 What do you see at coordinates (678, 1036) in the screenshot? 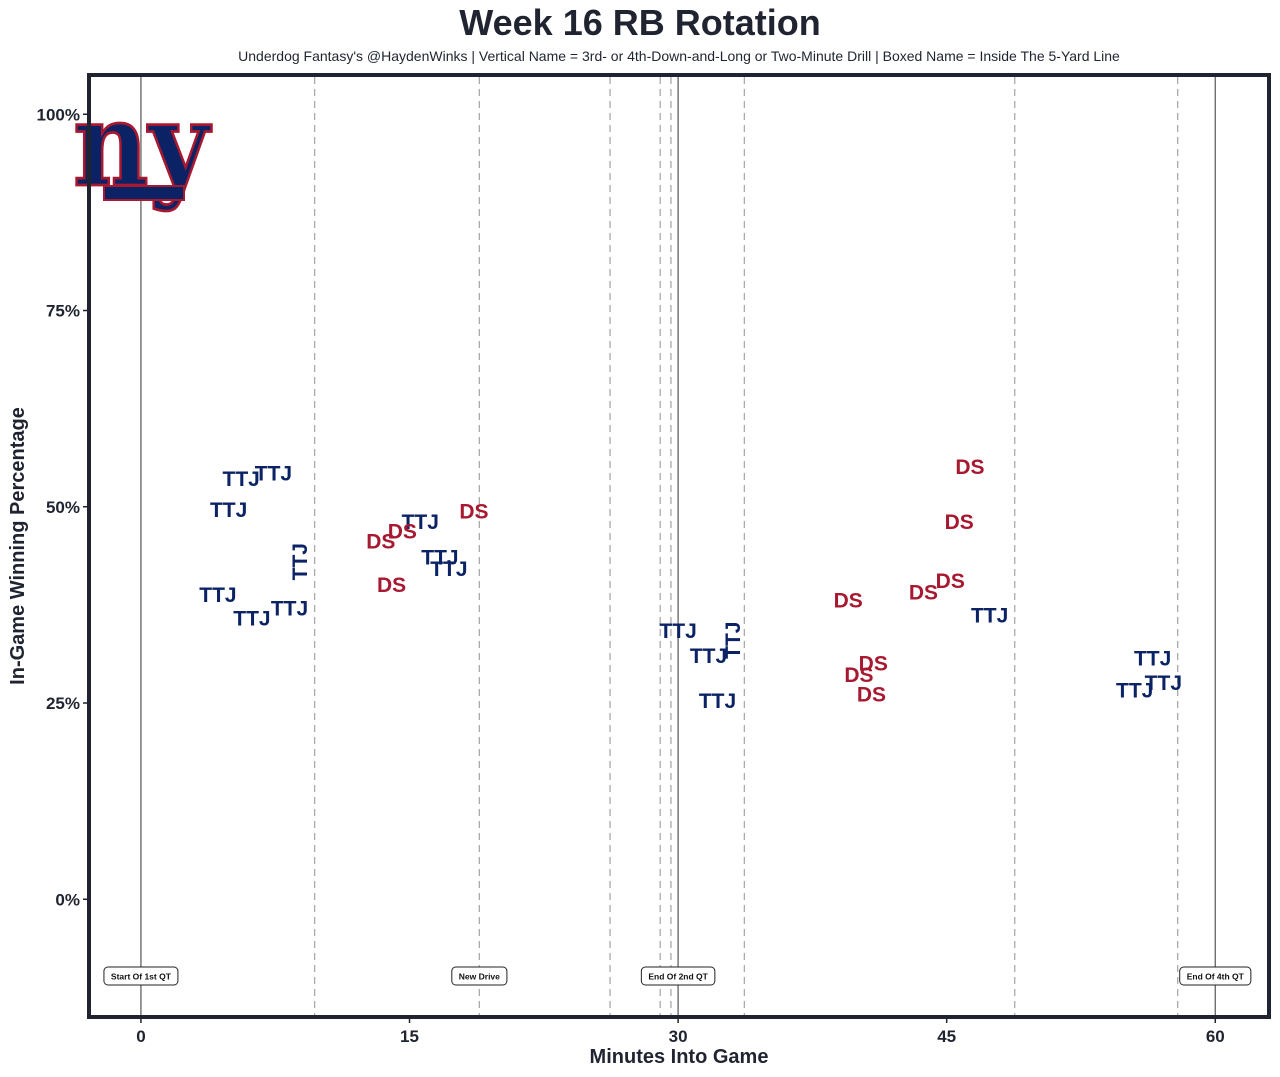
I see `x-tick-label: 30` at bounding box center [678, 1036].